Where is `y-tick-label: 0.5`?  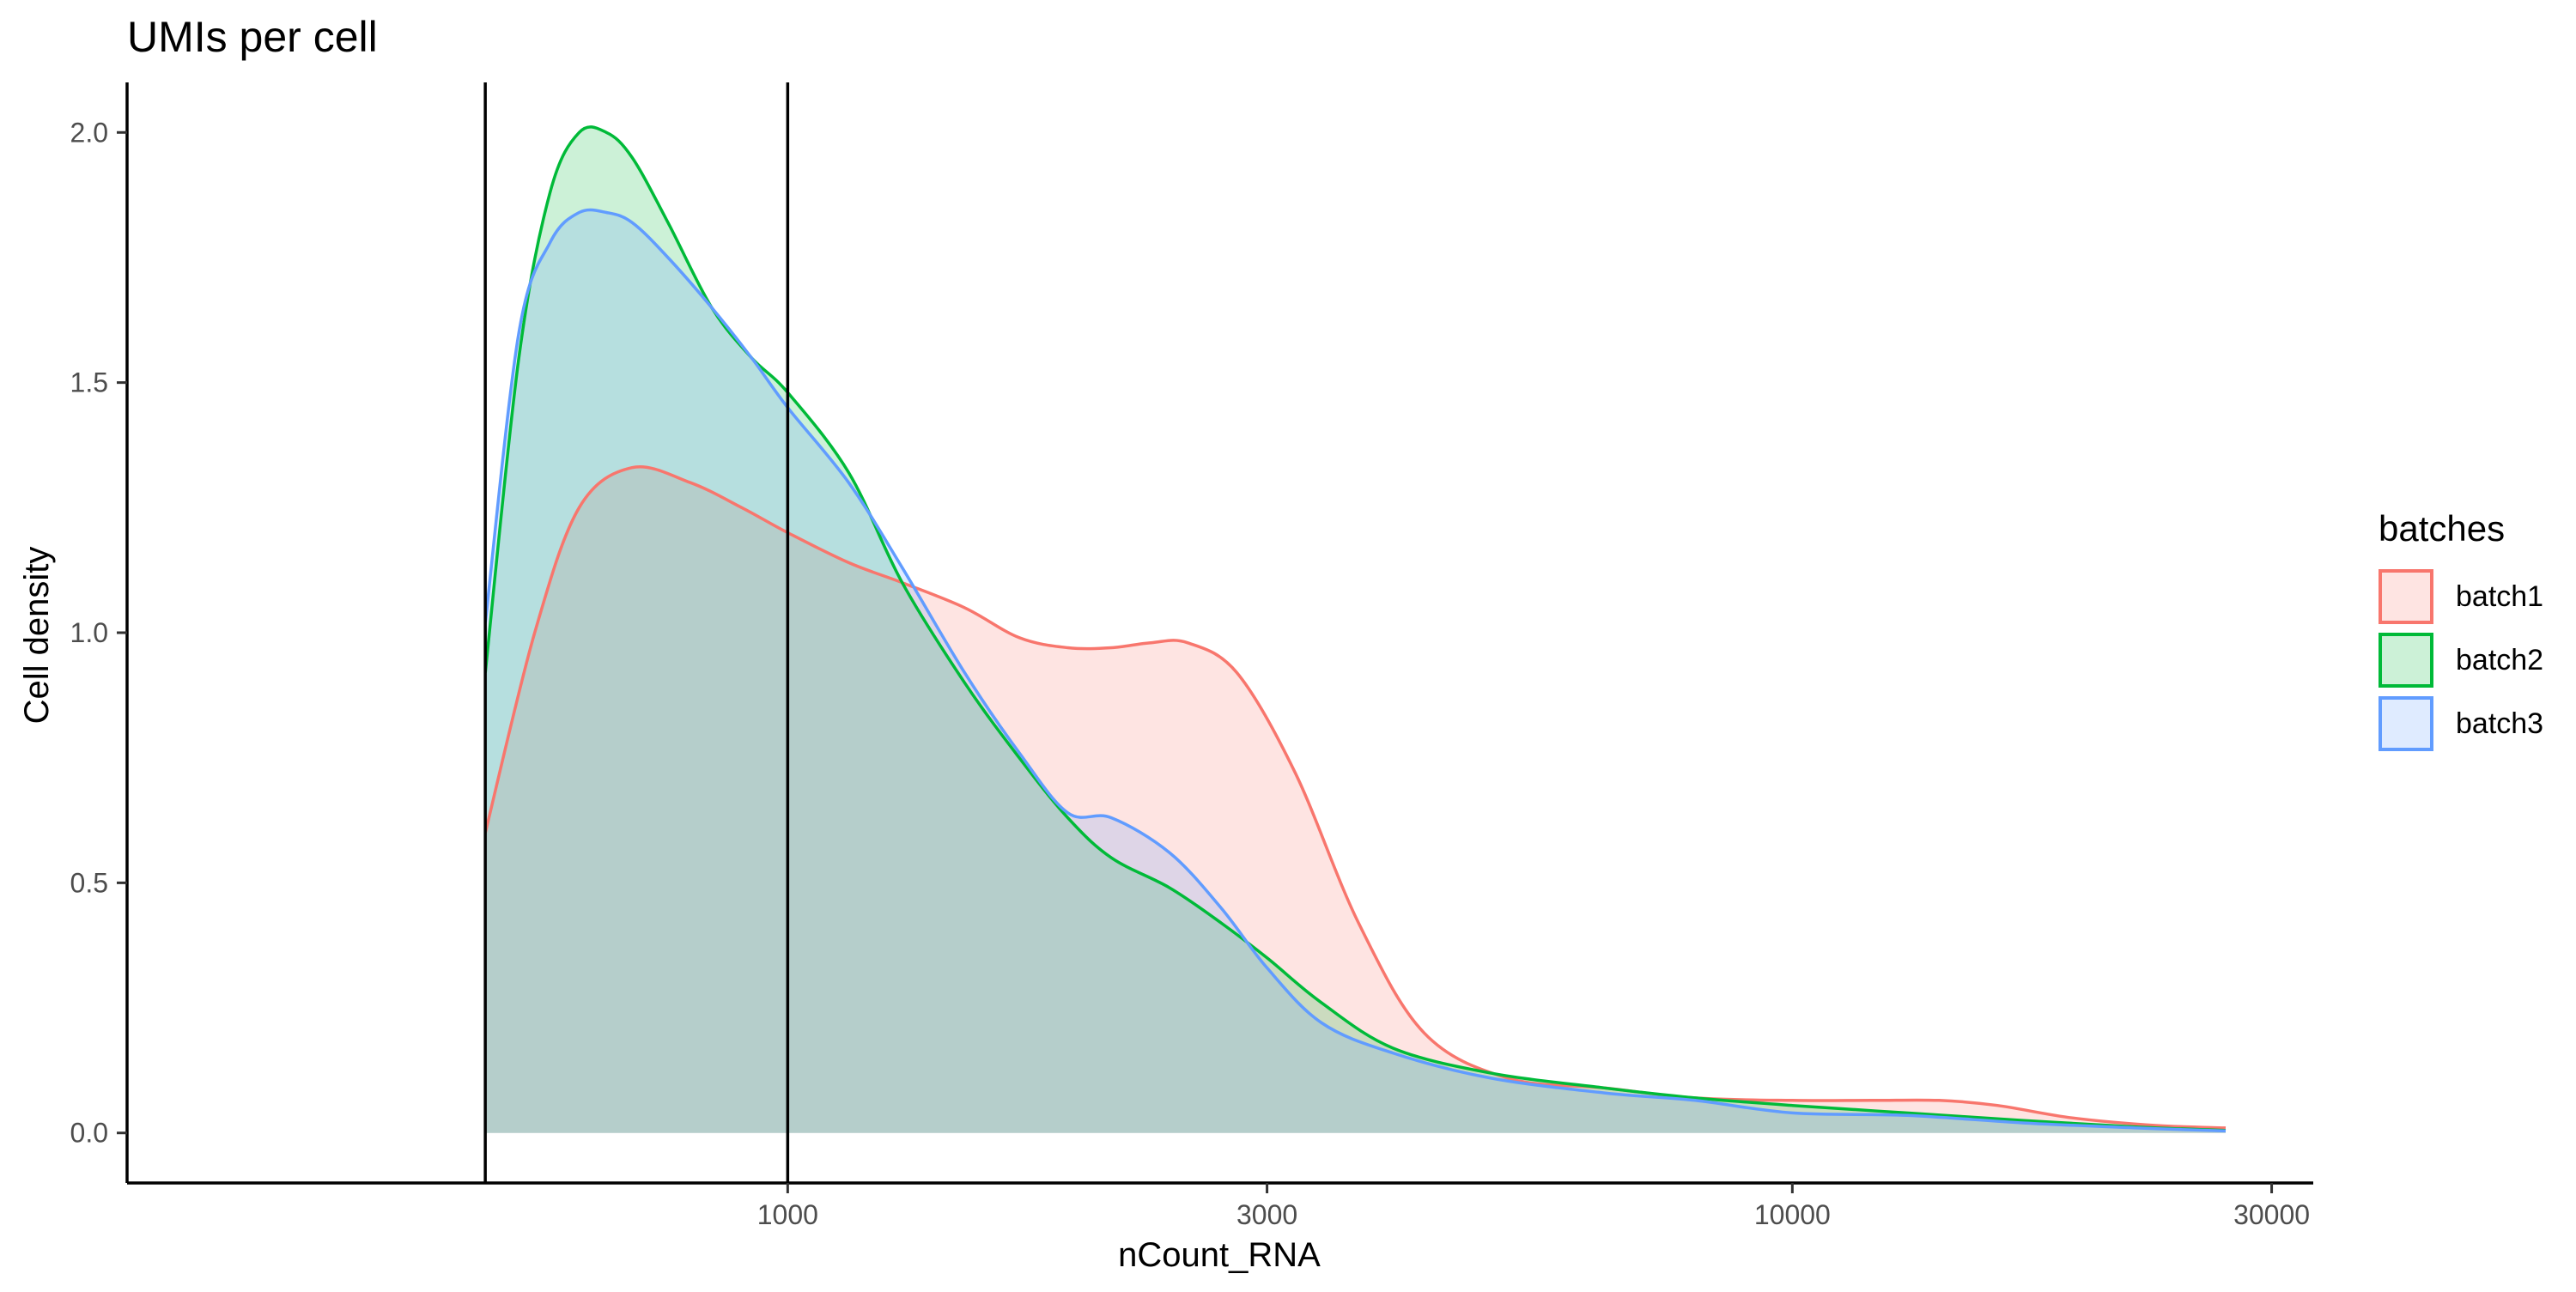 y-tick-label: 0.5 is located at coordinates (89, 882).